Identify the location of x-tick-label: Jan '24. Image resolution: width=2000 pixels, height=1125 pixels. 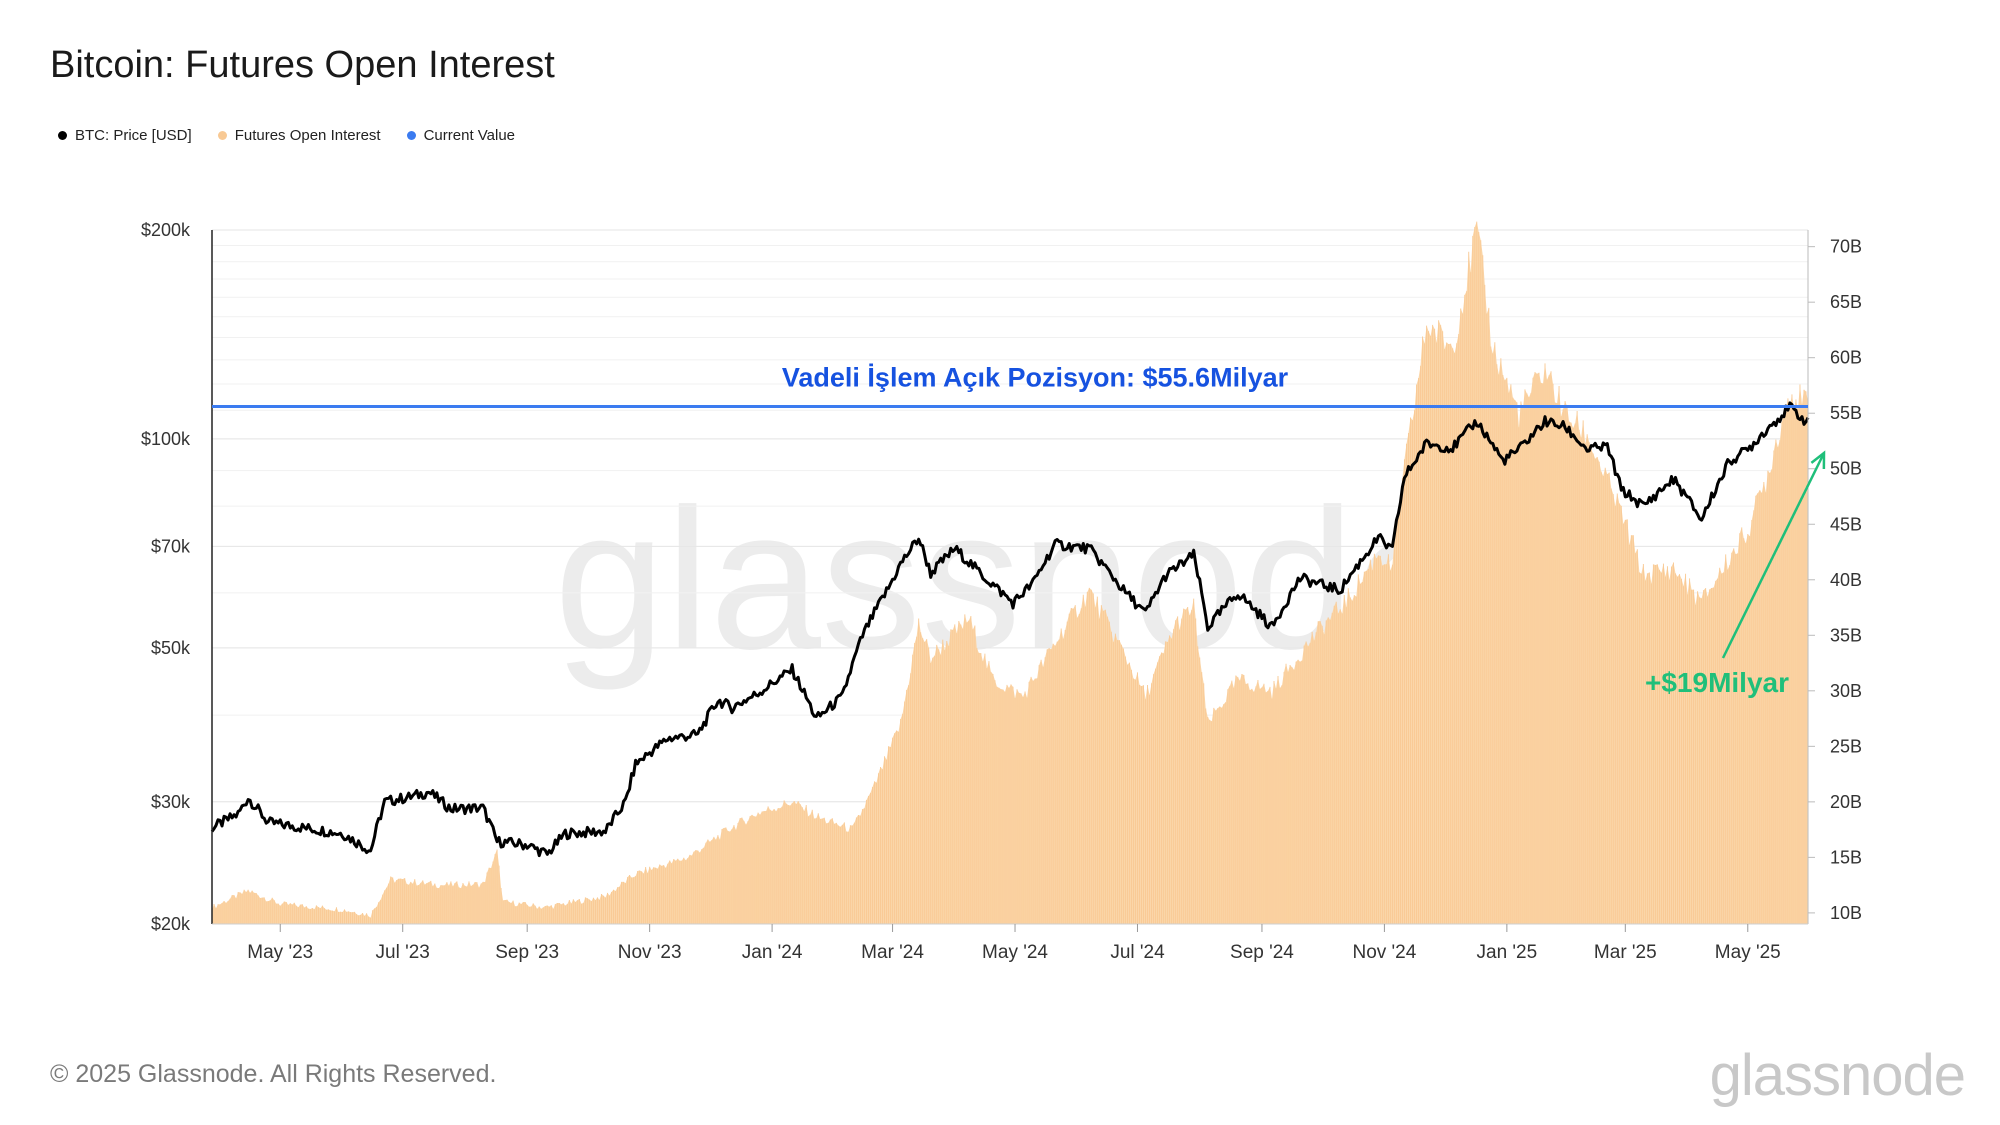
(772, 952).